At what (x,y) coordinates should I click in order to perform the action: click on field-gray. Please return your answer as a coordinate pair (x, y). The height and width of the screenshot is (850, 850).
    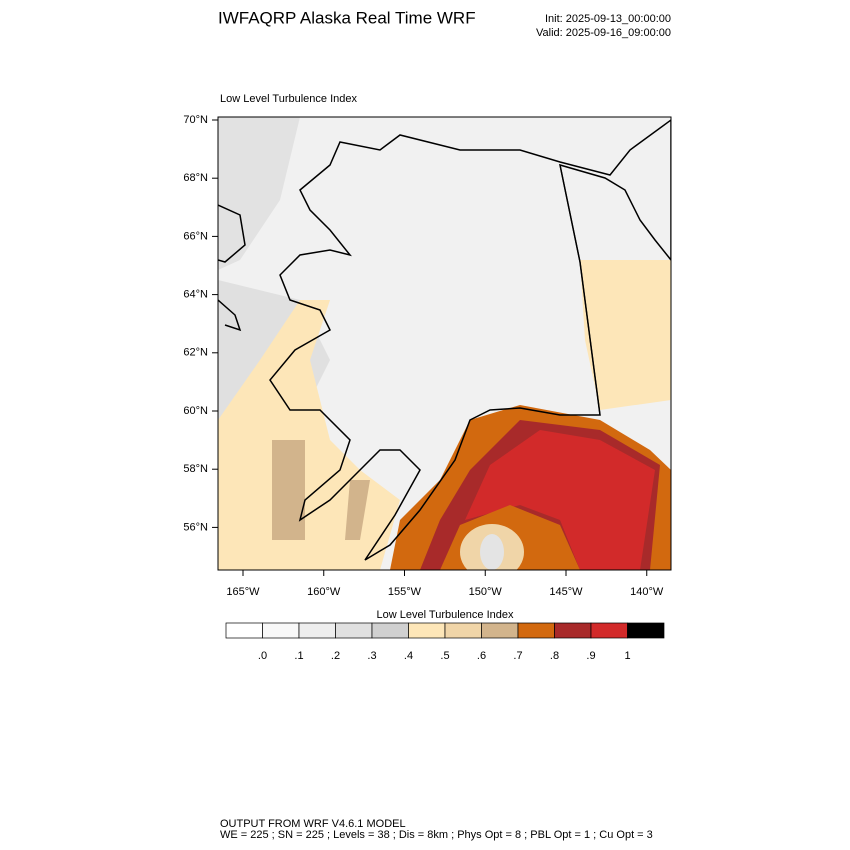
    Looking at the image, I should click on (259, 193).